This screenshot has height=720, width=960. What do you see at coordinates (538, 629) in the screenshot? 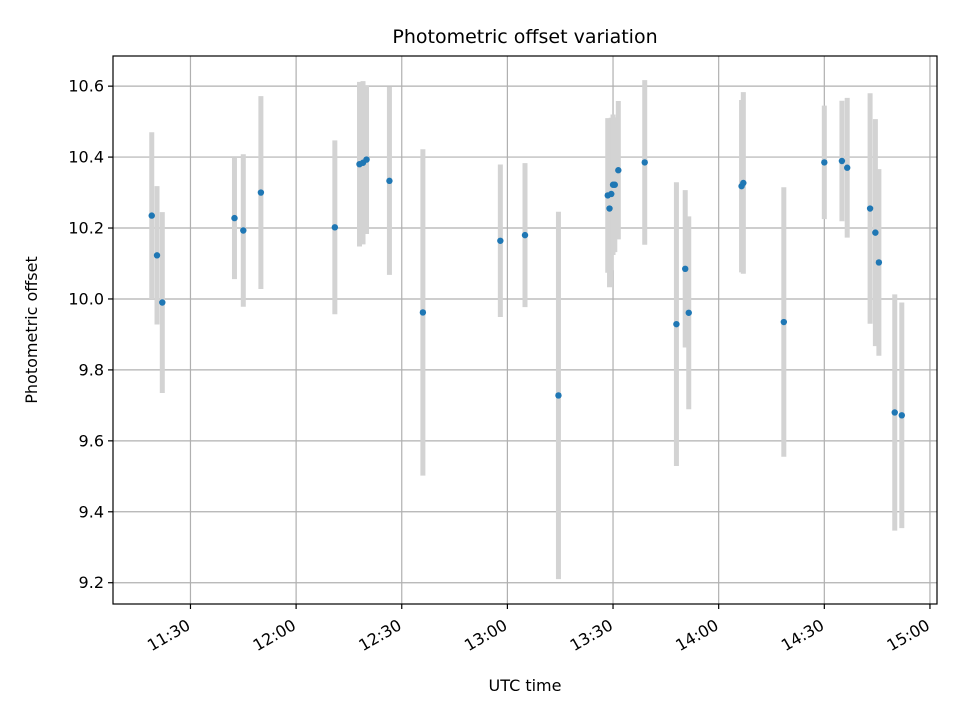
I see `x-axis-ticks: 11:30 12:00 12:30 13:00 13:30 14:00 14:30 15:00` at bounding box center [538, 629].